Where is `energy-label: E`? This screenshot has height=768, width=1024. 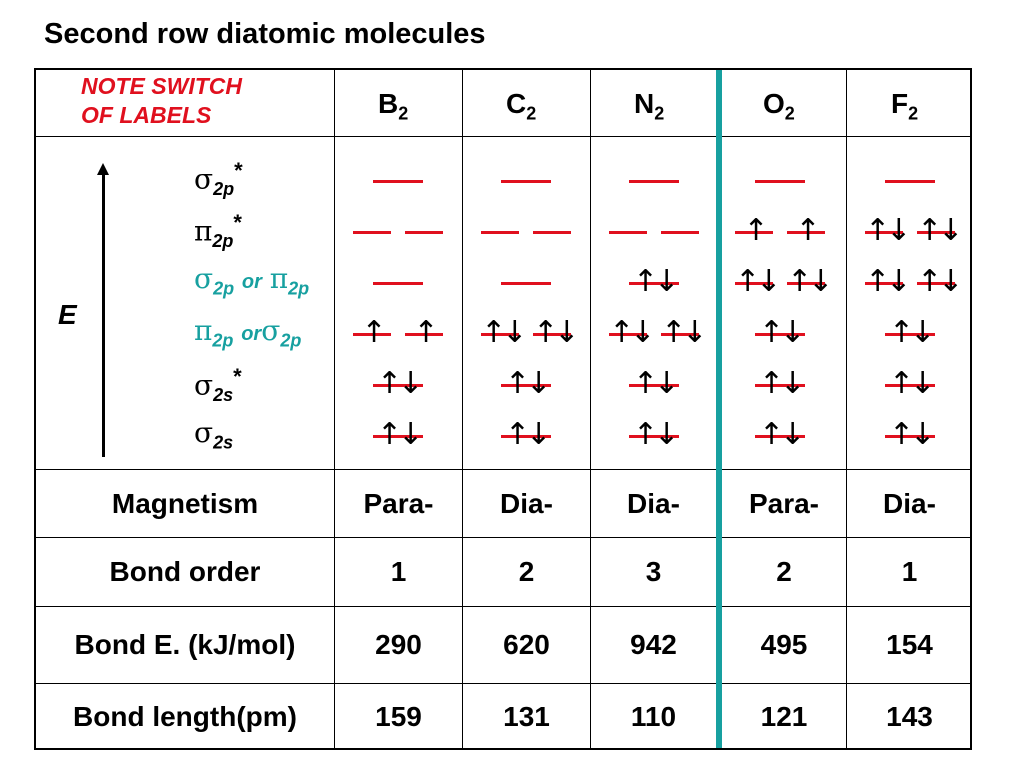
energy-label: E is located at coordinates (67, 314).